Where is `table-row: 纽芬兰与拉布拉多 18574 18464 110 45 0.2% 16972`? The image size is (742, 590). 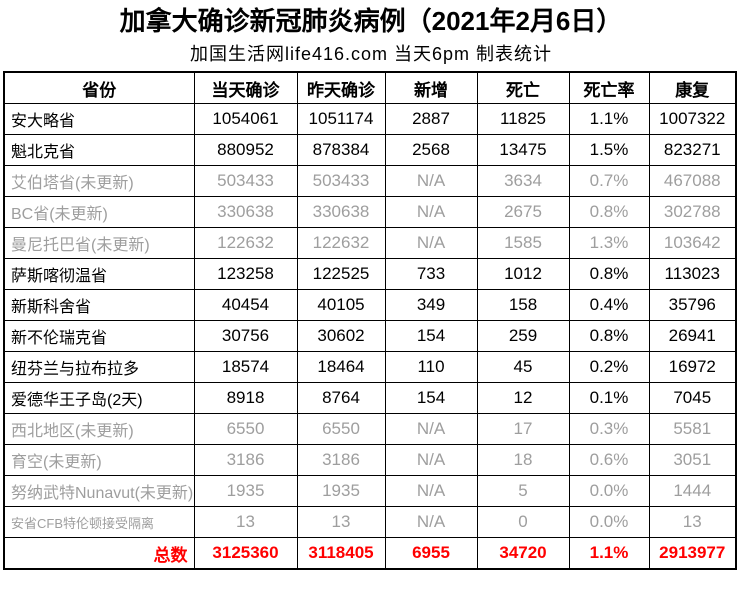
table-row: 纽芬兰与拉布拉多 18574 18464 110 45 0.2% 16972 is located at coordinates (370, 367).